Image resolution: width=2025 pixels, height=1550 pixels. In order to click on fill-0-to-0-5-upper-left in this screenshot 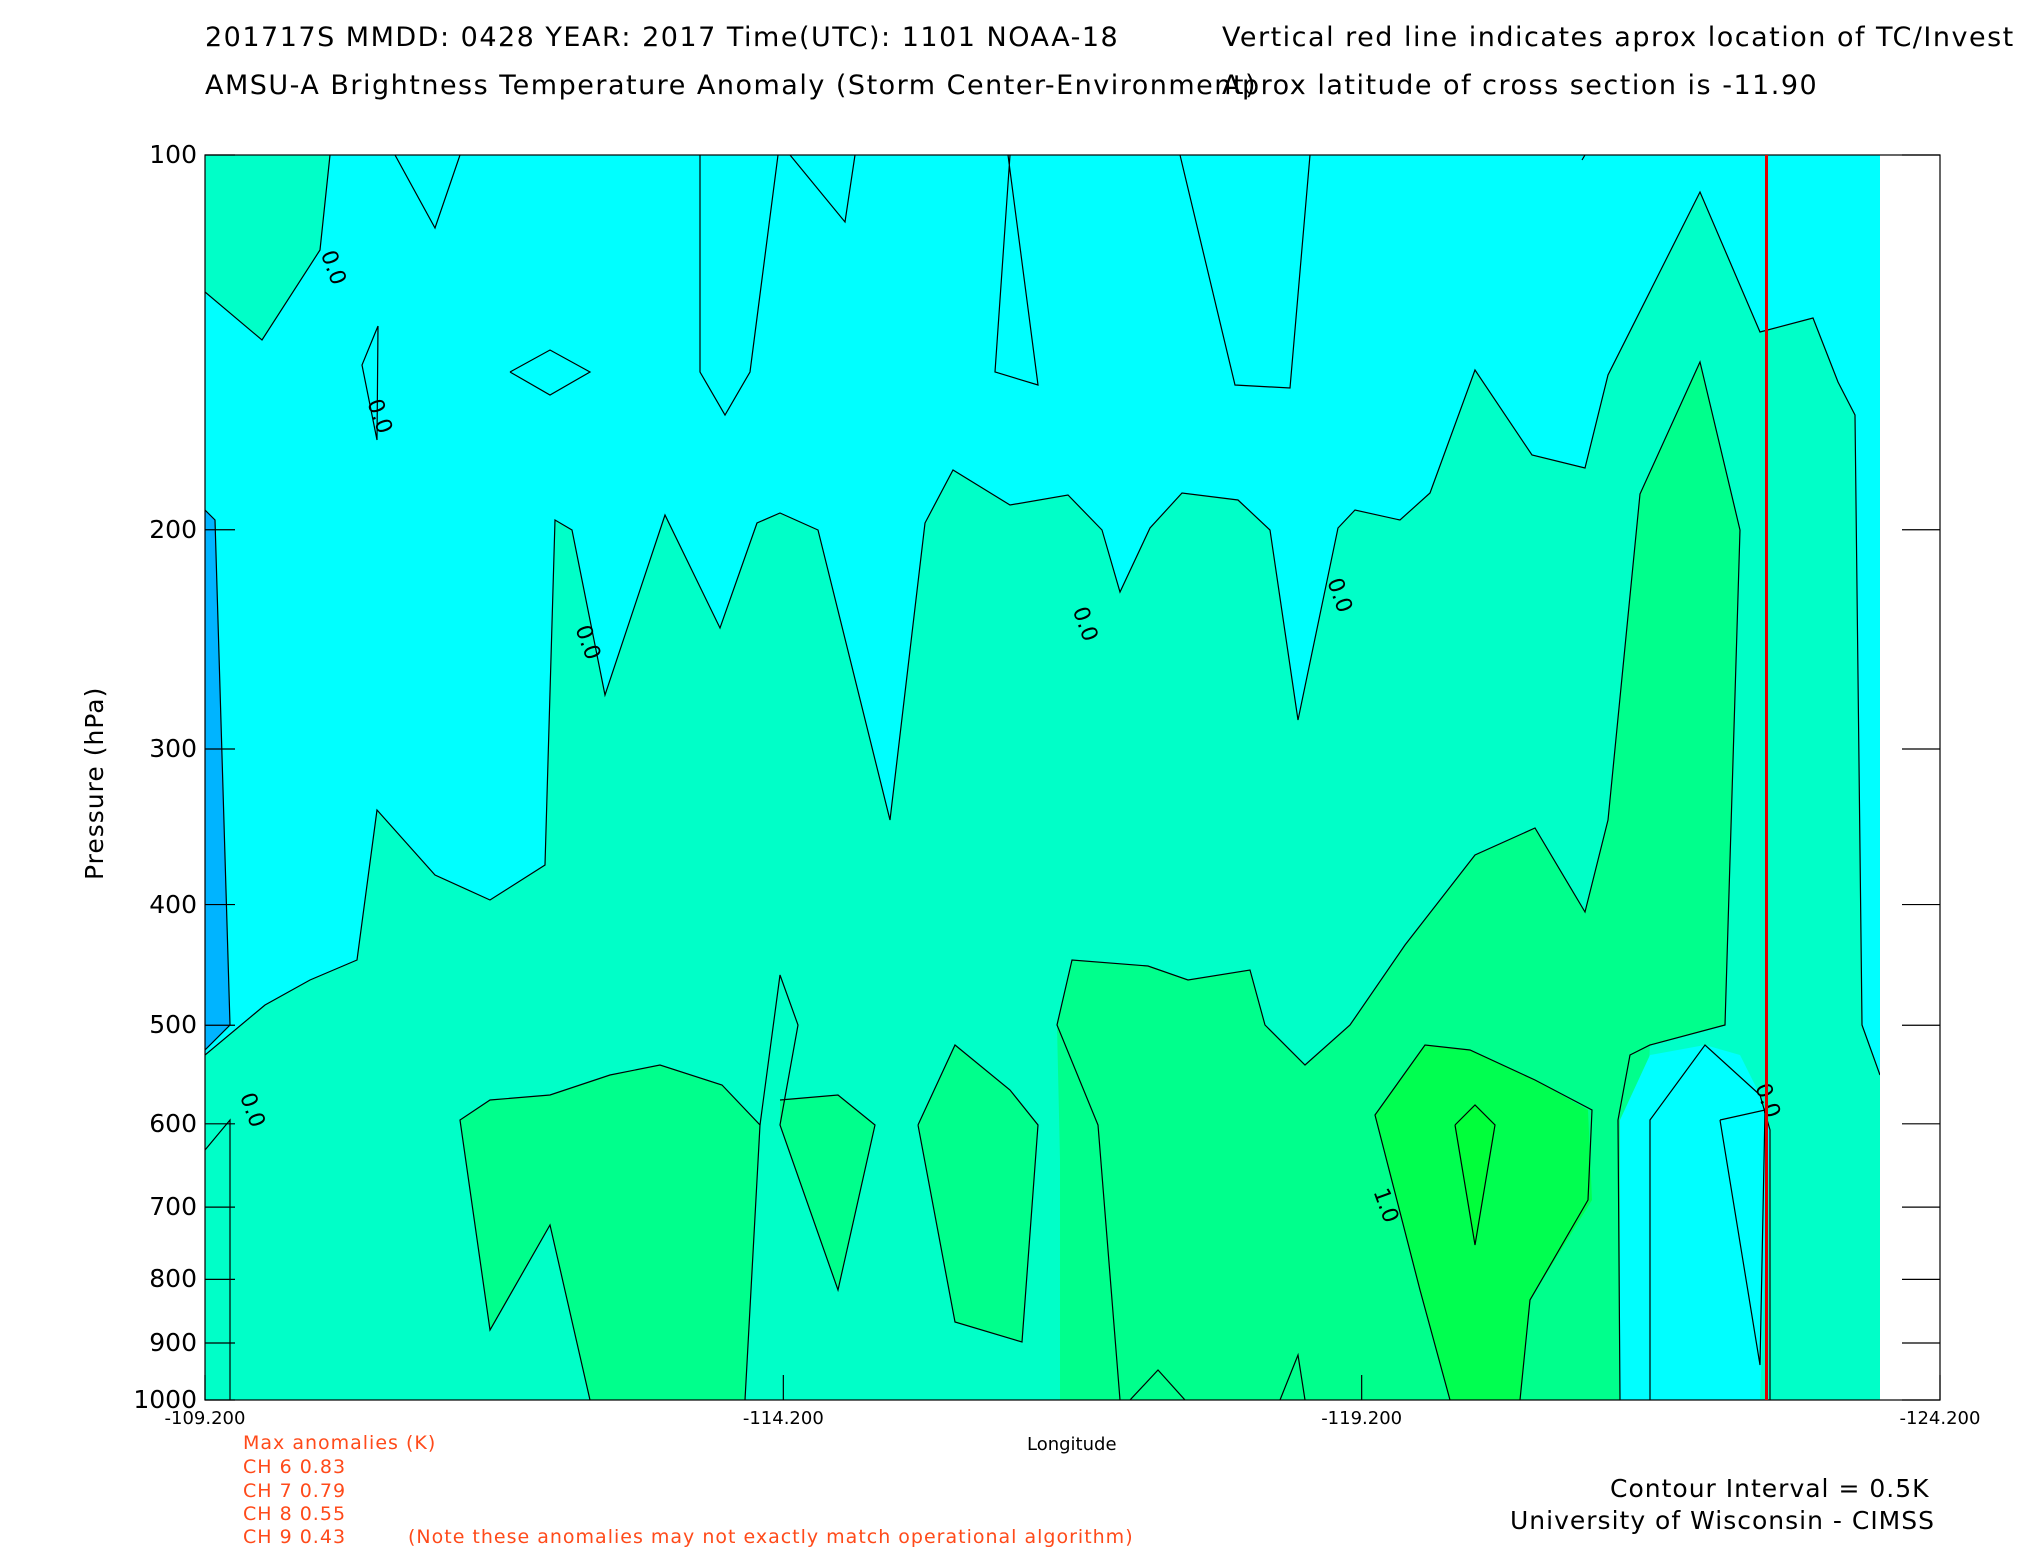, I will do `click(267, 247)`.